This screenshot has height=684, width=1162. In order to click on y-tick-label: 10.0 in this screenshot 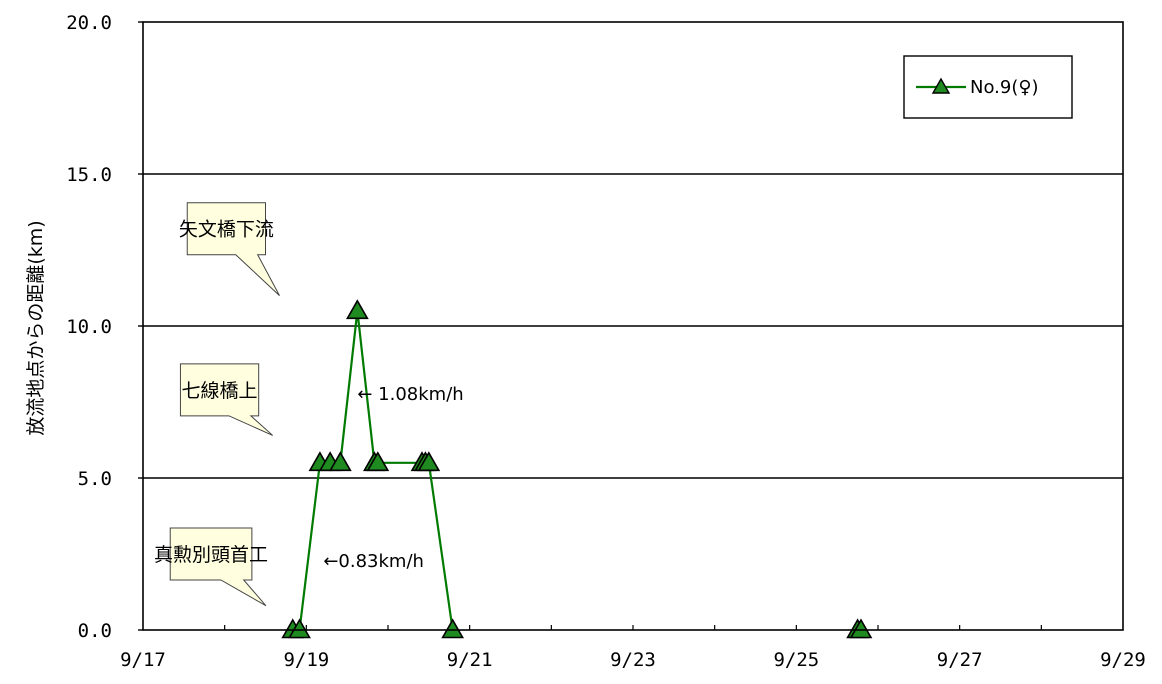, I will do `click(89, 327)`.